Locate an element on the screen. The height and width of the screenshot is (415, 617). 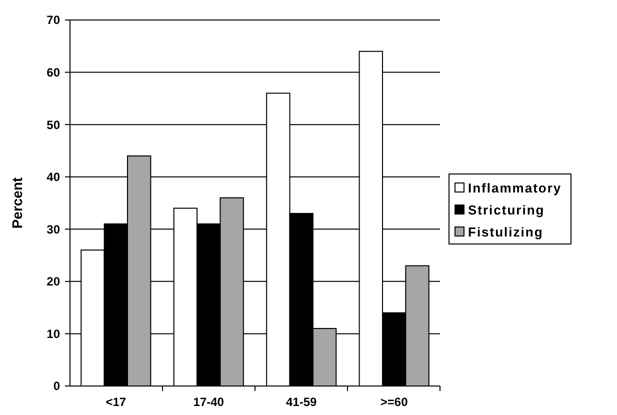
x-tick-label: <17 is located at coordinates (116, 402).